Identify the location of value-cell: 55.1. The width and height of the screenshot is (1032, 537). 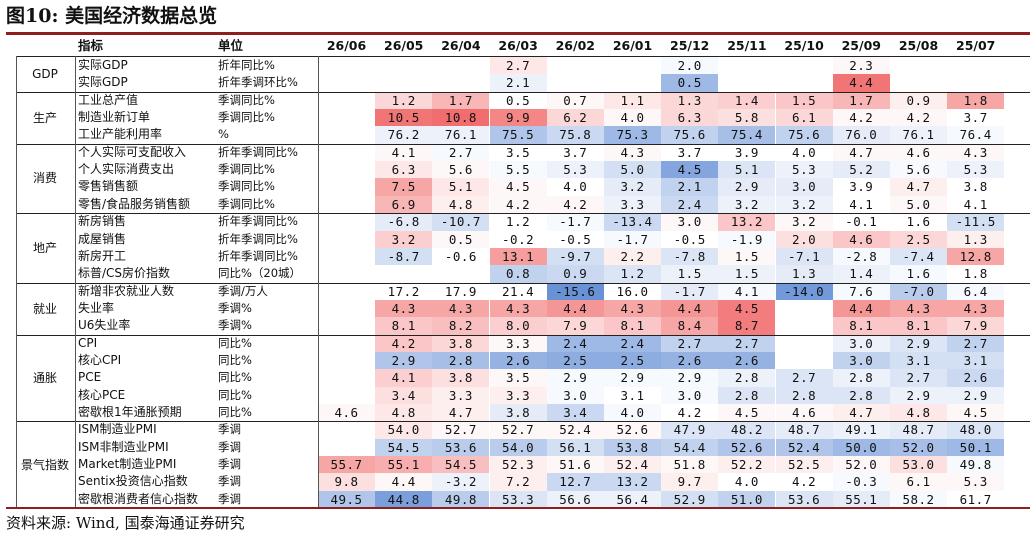
(861, 499).